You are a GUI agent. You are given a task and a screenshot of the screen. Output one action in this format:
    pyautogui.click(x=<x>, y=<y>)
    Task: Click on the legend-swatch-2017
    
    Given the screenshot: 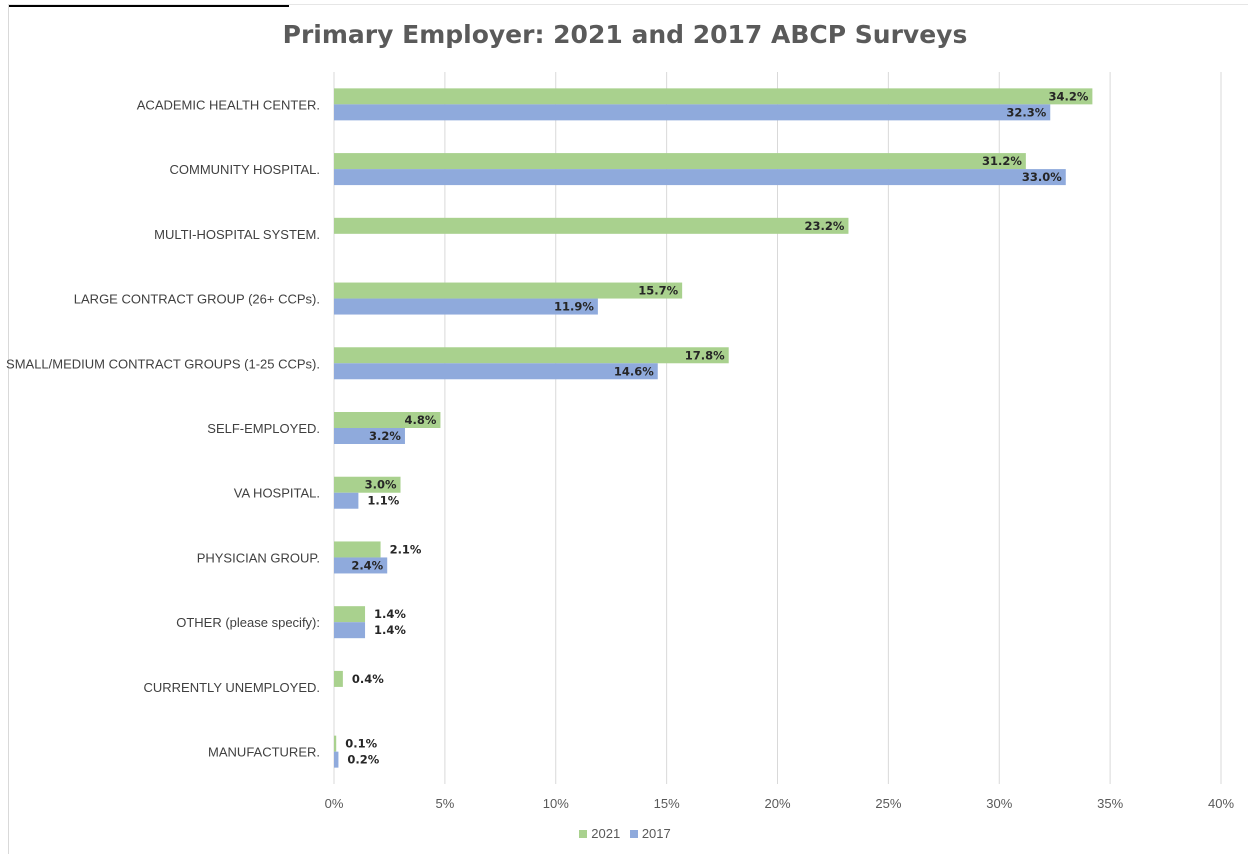 What is the action you would take?
    pyautogui.click(x=633, y=834)
    